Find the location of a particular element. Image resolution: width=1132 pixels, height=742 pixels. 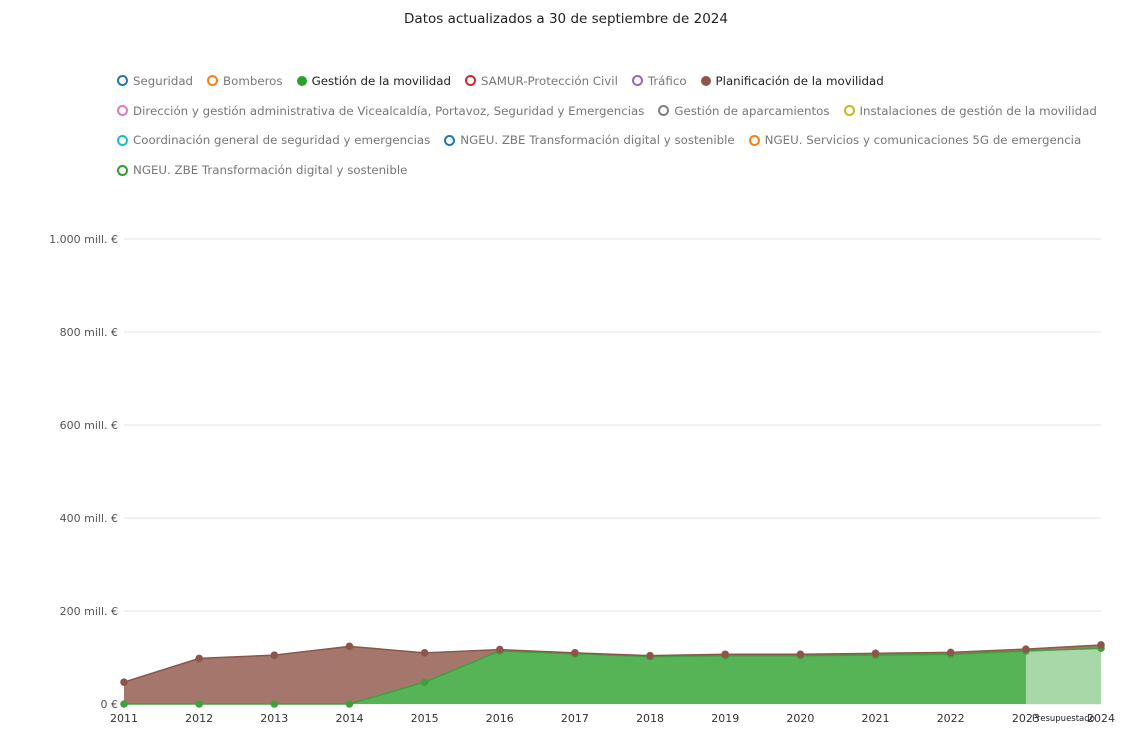

y-tick-label: 400 mill. € is located at coordinates (89, 518).